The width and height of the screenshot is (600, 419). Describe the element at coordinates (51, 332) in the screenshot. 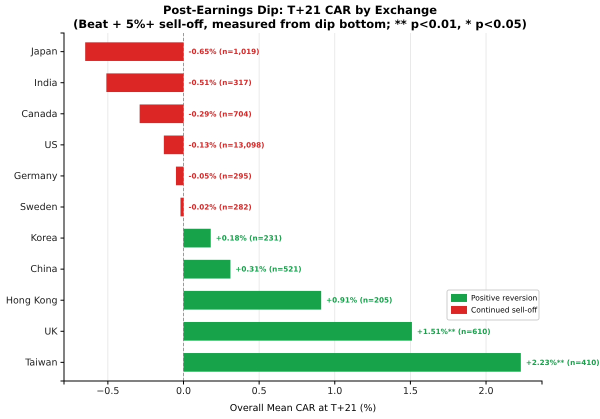

I see `y-tick-label: UK` at that location.